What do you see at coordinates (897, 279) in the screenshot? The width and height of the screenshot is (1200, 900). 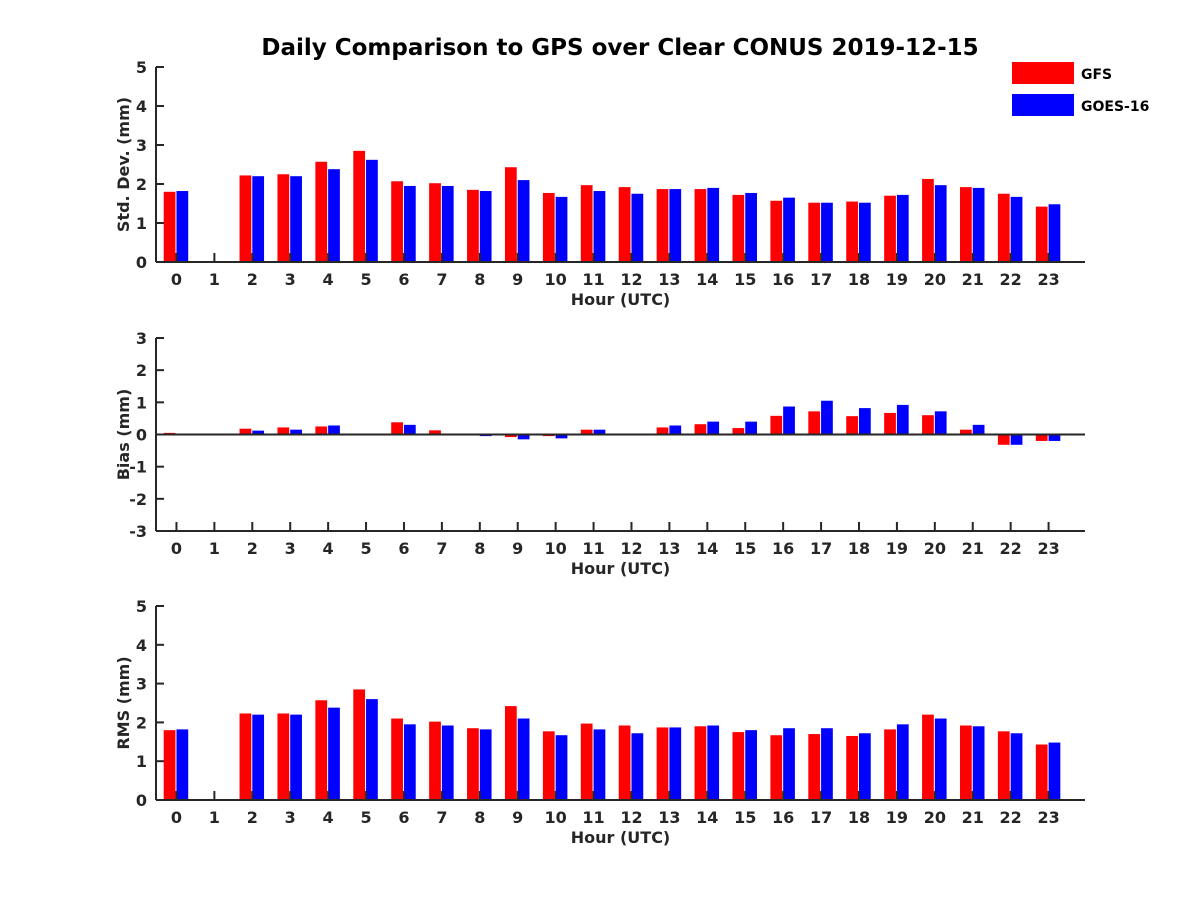 I see `x-tick-label: 19` at bounding box center [897, 279].